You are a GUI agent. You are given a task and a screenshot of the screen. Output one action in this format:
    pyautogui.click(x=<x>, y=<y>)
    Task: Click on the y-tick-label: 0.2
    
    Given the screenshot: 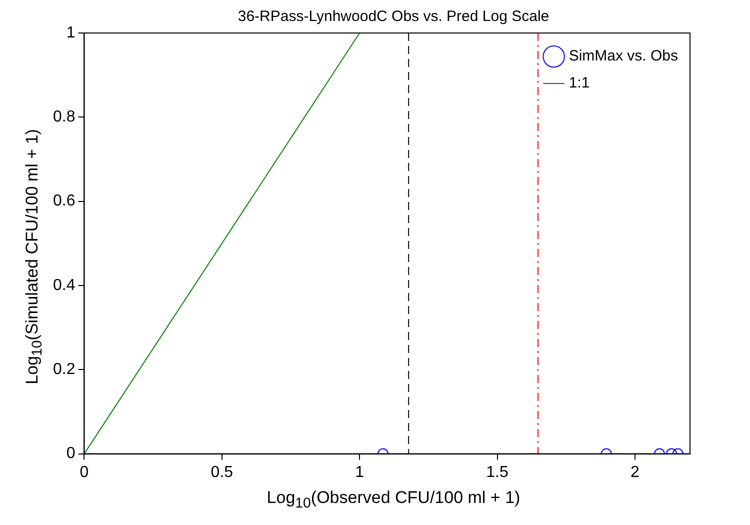 What is the action you would take?
    pyautogui.click(x=64, y=369)
    